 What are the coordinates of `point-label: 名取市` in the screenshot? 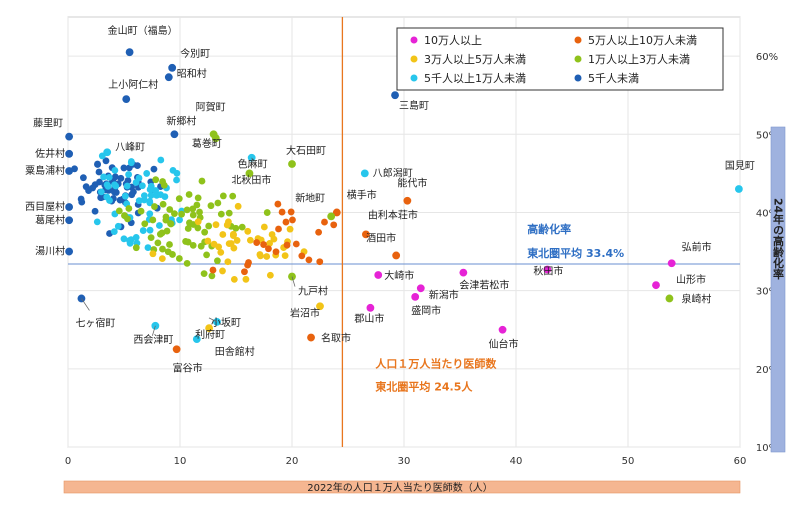 It's located at (336, 338).